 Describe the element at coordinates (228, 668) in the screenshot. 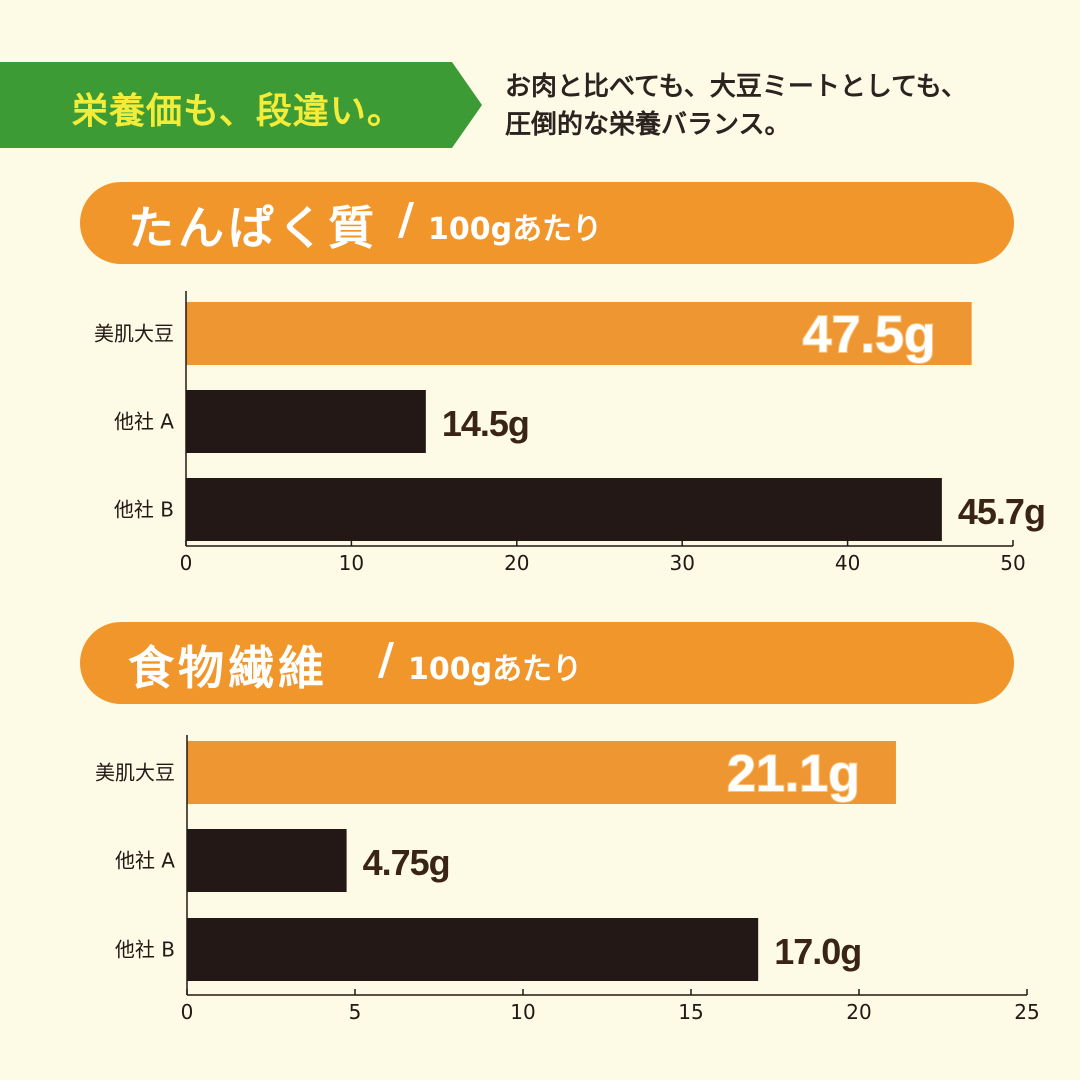

I see `fiber-title: 食物繊維` at that location.